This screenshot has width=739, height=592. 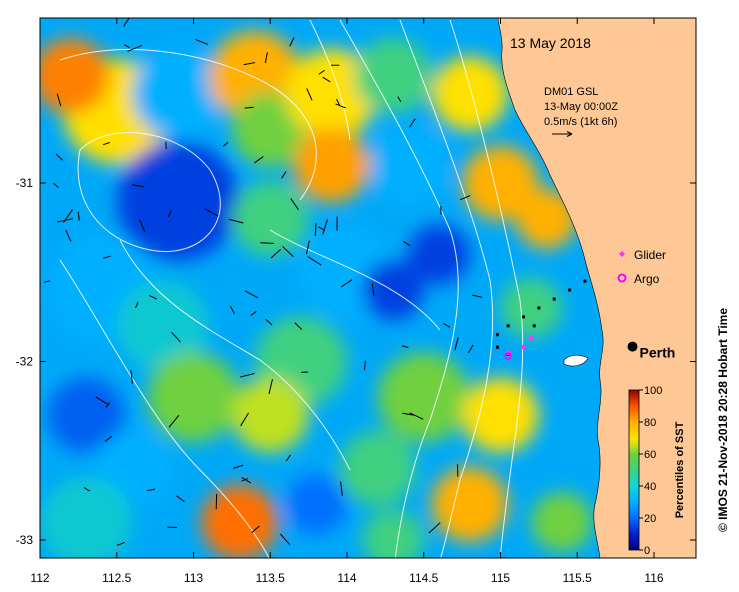 What do you see at coordinates (25, 540) in the screenshot?
I see `y-tick-label: -33` at bounding box center [25, 540].